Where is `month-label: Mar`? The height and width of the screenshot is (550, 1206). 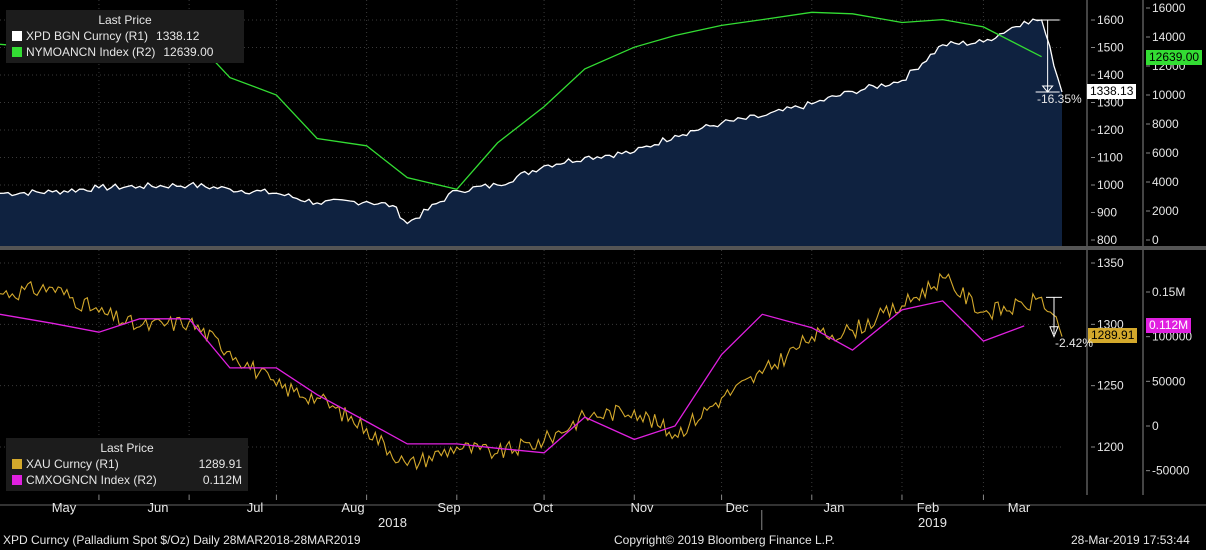 month-label: Mar is located at coordinates (1019, 507).